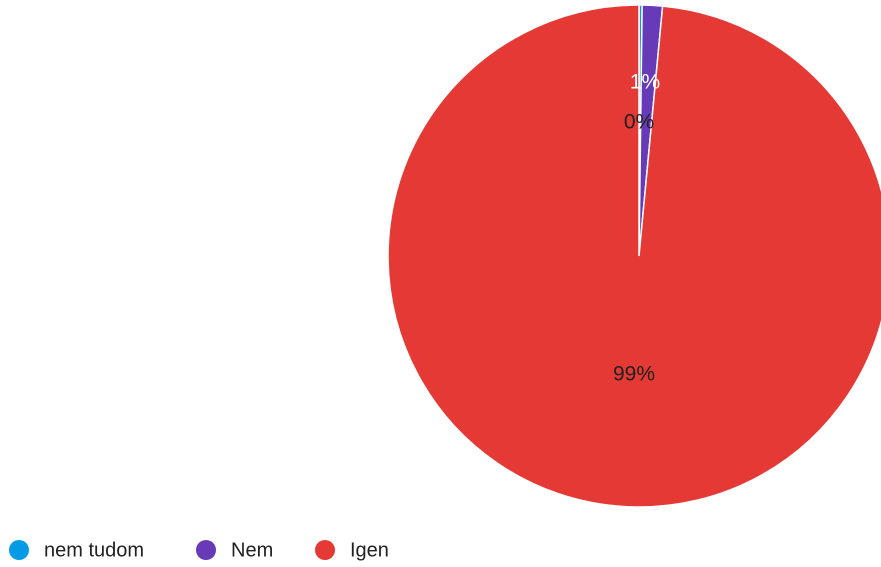 This screenshot has width=881, height=567. I want to click on slice-label-nem: 1%, so click(645, 82).